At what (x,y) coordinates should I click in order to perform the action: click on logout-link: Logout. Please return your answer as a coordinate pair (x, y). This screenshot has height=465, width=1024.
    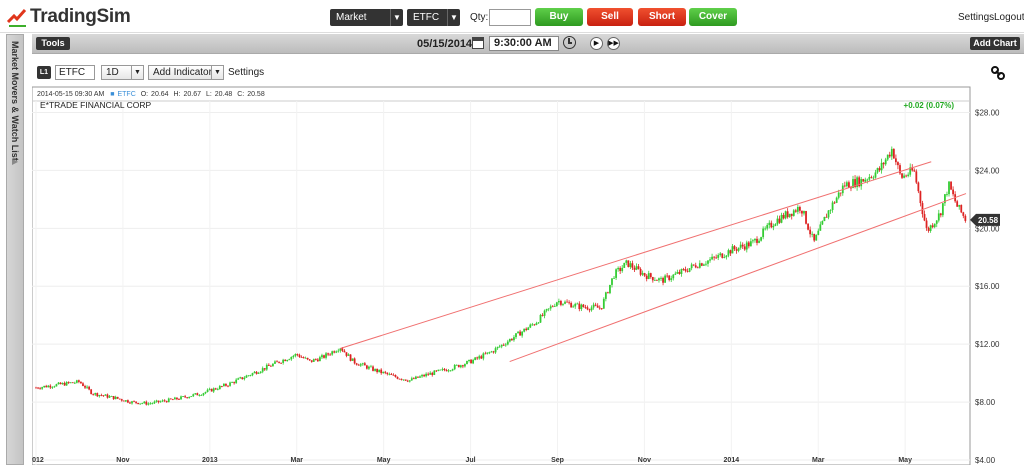
    Looking at the image, I should click on (1009, 17).